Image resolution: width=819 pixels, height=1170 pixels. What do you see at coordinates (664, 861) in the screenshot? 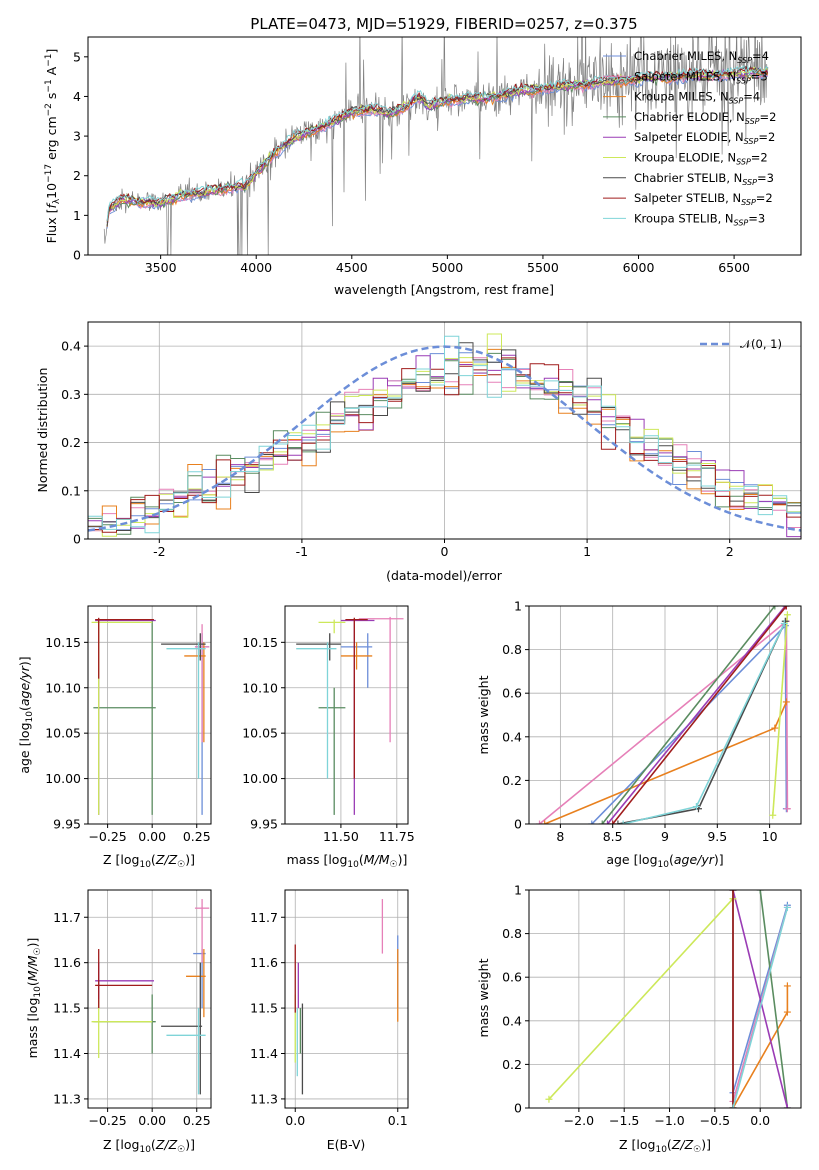
I see `wAge-xlabel: age [log10(age/yr)]` at bounding box center [664, 861].